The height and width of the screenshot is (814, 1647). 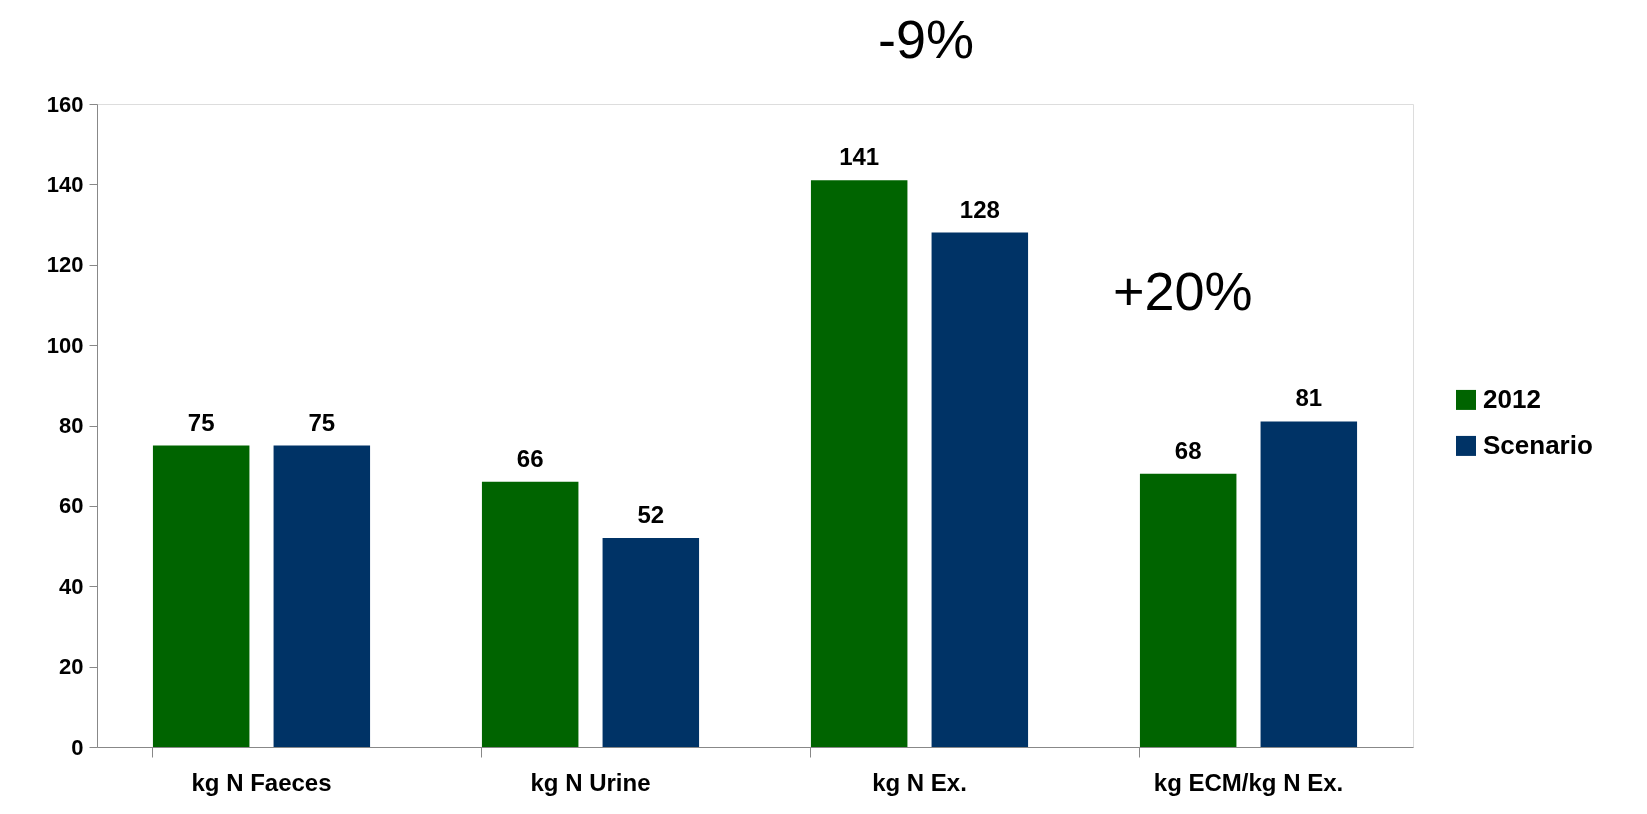 I want to click on y-tick-label: 60, so click(x=71, y=506).